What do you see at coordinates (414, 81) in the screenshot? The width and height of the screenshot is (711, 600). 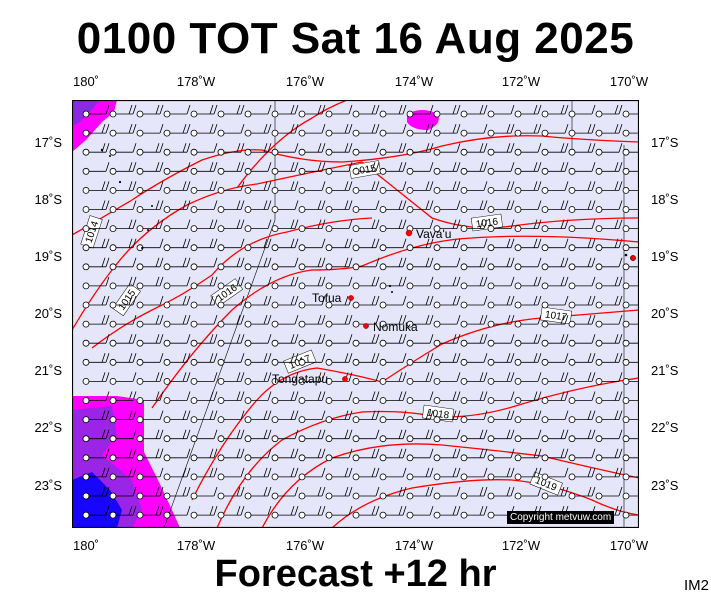 I see `lon-label-top: 174˚W` at bounding box center [414, 81].